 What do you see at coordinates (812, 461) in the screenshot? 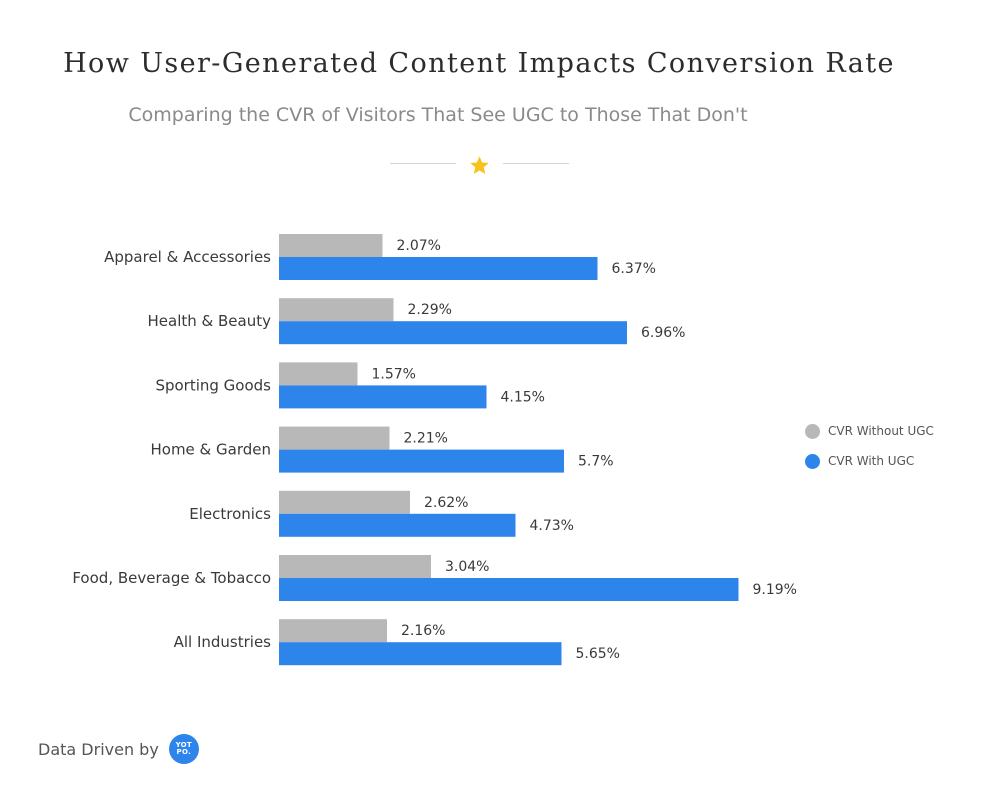
I see `legend-swatch-with-ugc` at bounding box center [812, 461].